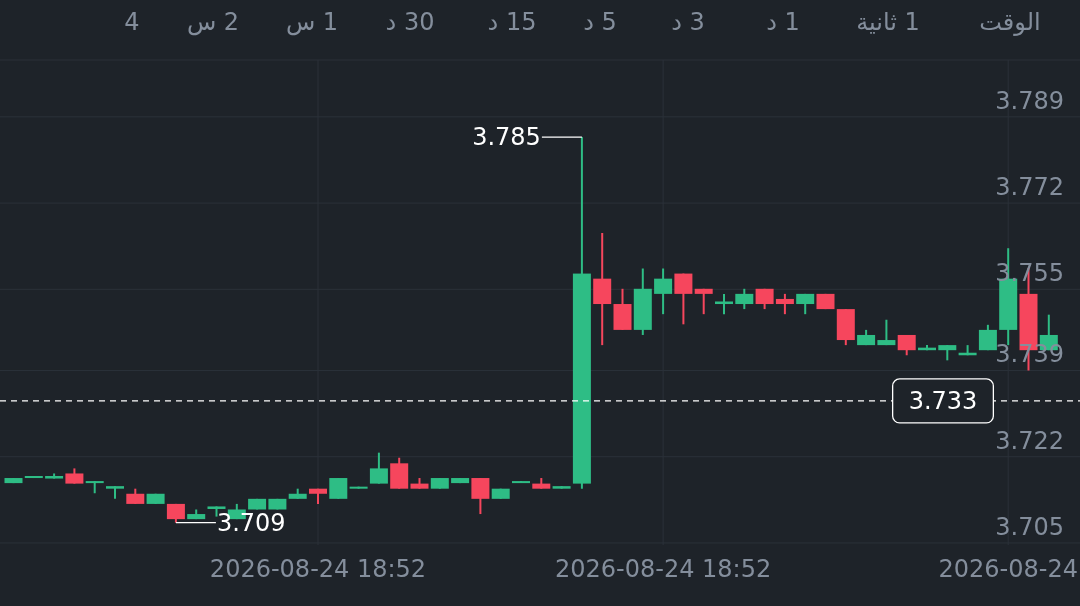  What do you see at coordinates (1029, 526) in the screenshot?
I see `y-tick-label: 3.705` at bounding box center [1029, 526].